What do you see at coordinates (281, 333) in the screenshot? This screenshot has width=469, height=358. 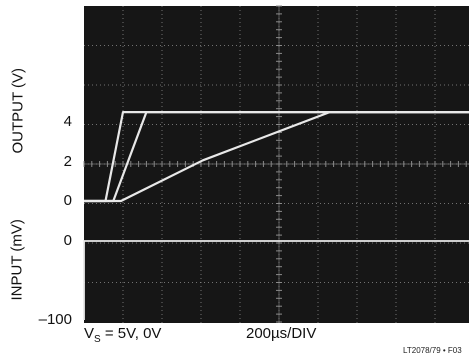 I see `x-scale-label: 200µs/DIV` at bounding box center [281, 333].